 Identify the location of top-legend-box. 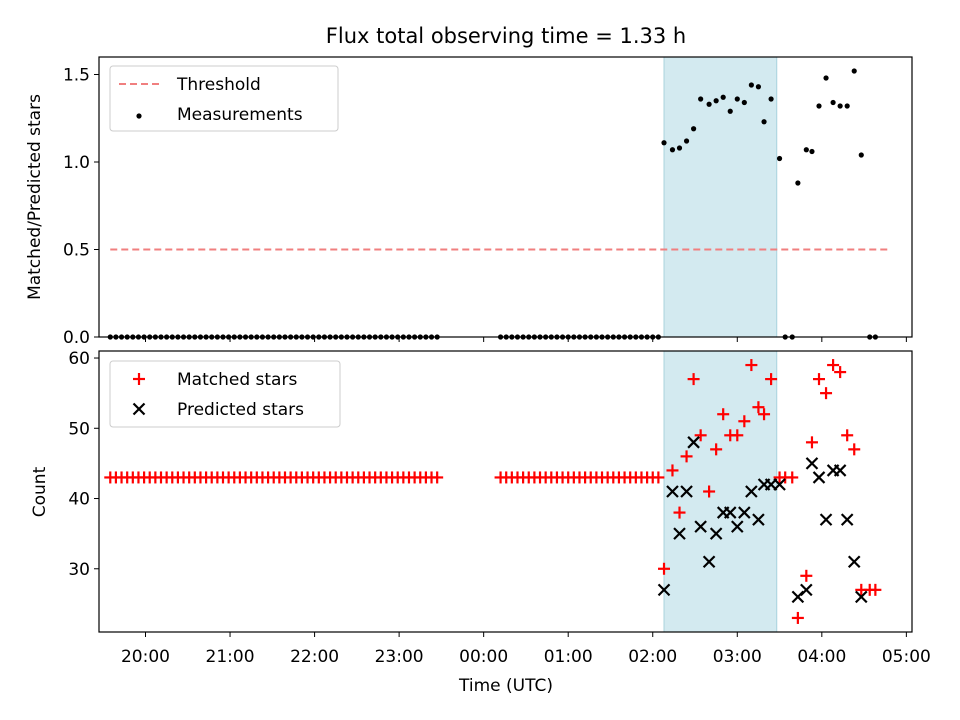
(224, 98).